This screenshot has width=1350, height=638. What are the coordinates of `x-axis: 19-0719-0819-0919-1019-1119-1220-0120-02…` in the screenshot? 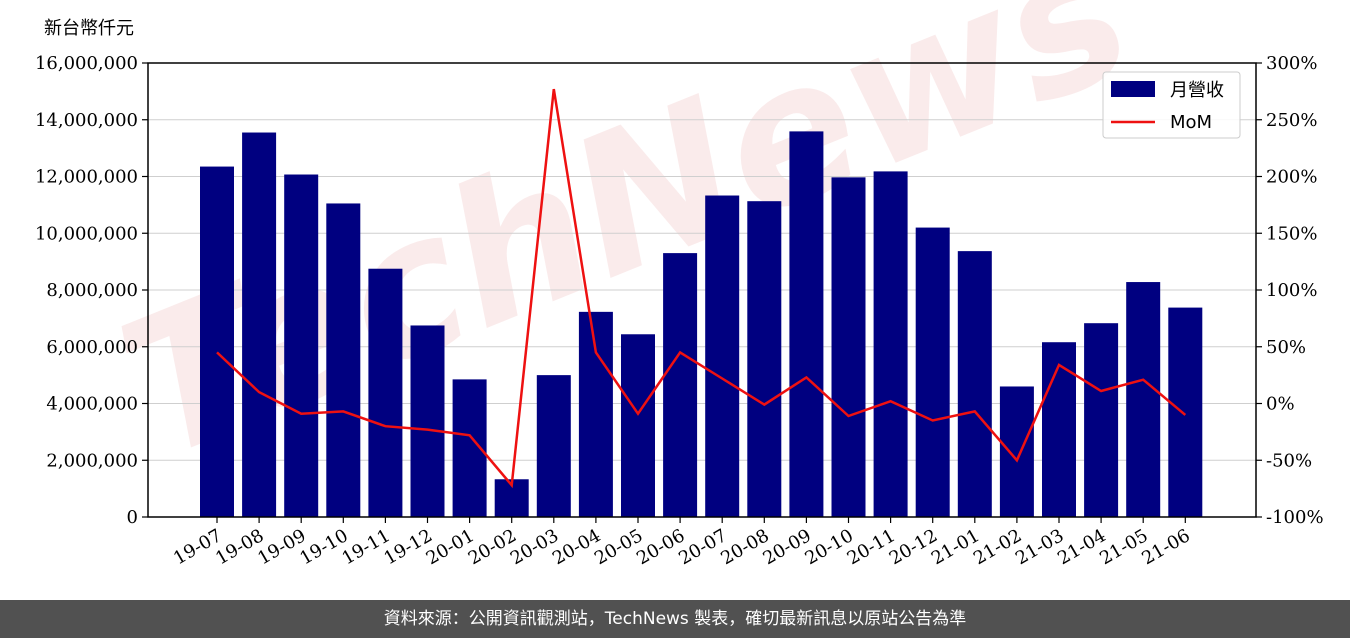 It's located at (682, 543).